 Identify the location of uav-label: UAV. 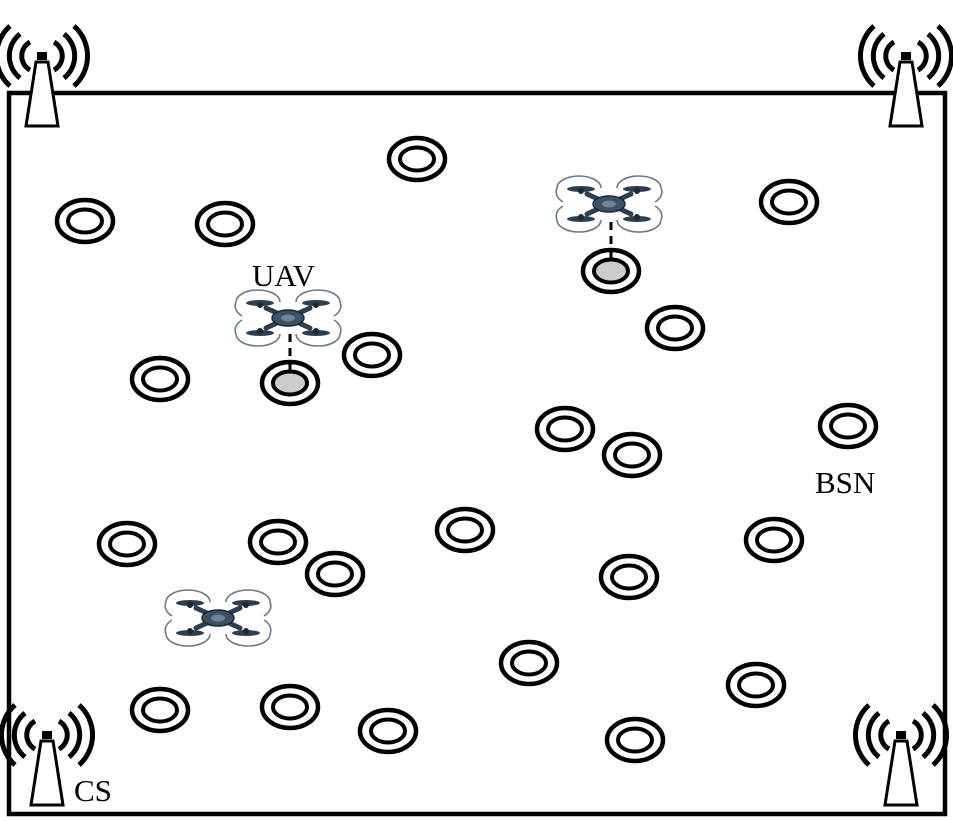
(284, 275).